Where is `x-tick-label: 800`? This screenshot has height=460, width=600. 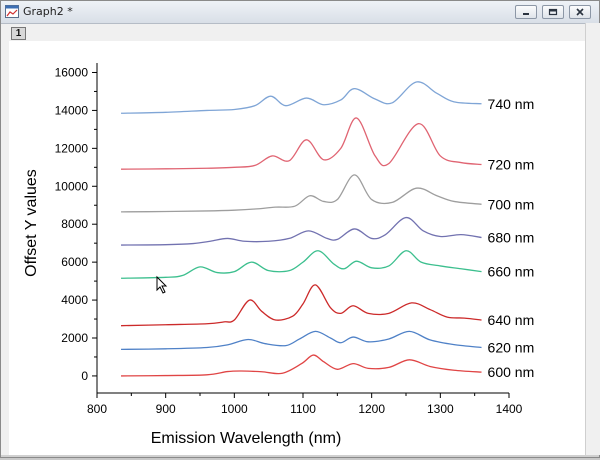
x-tick-label: 800 is located at coordinates (97, 409).